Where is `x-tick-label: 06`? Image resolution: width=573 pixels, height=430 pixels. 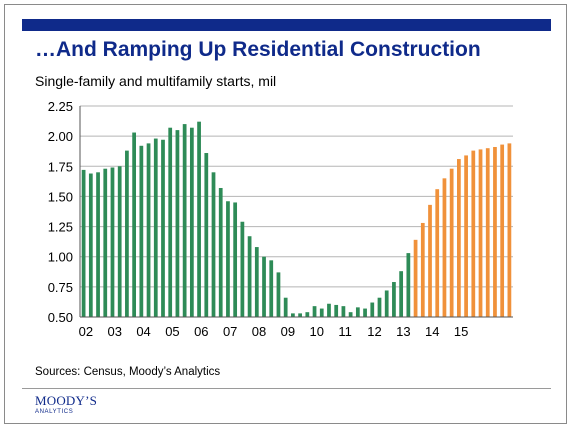 x-tick-label: 06 is located at coordinates (201, 331).